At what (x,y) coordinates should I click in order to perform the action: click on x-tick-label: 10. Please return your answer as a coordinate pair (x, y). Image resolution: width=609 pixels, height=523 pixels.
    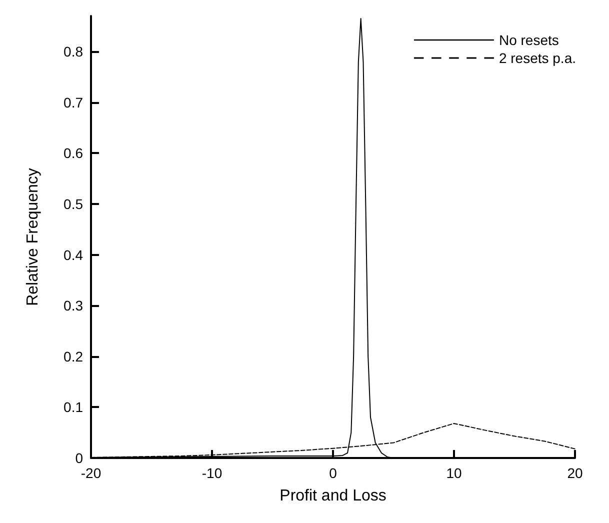
    Looking at the image, I should click on (454, 473).